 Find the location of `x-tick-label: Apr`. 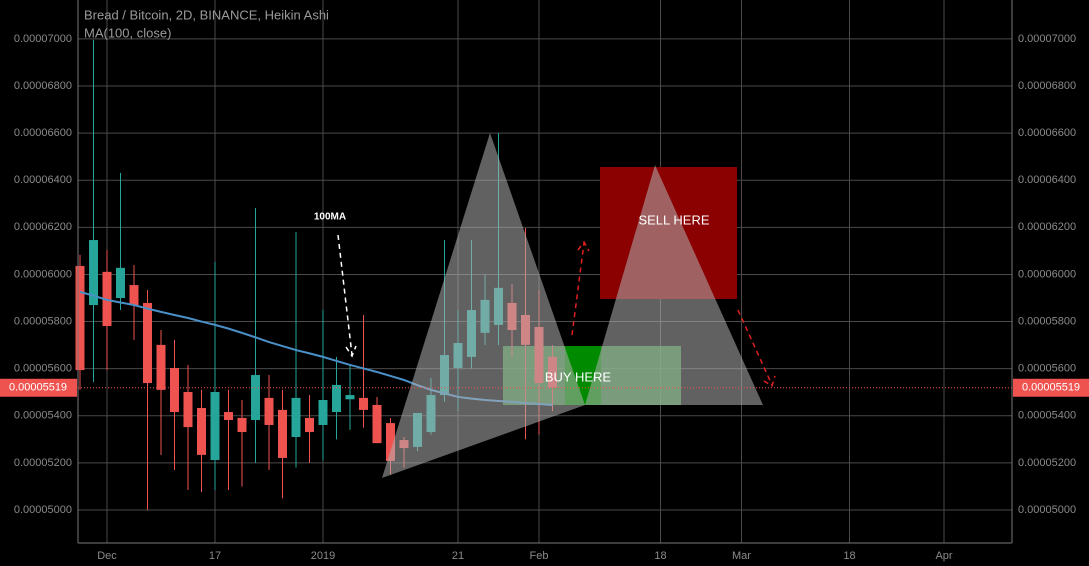

x-tick-label: Apr is located at coordinates (943, 556).